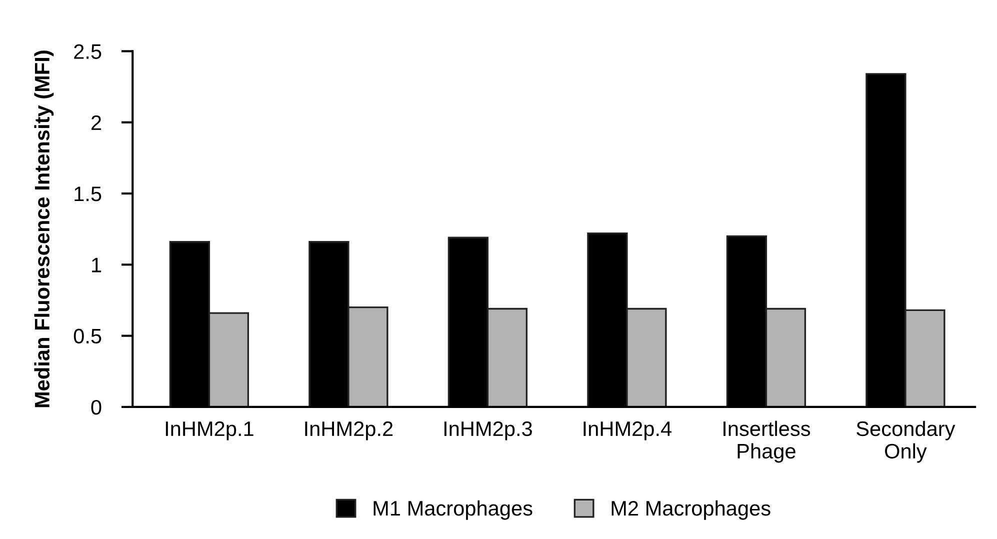  Describe the element at coordinates (767, 441) in the screenshot. I see `x-tick-label: Insertless Phage` at that location.